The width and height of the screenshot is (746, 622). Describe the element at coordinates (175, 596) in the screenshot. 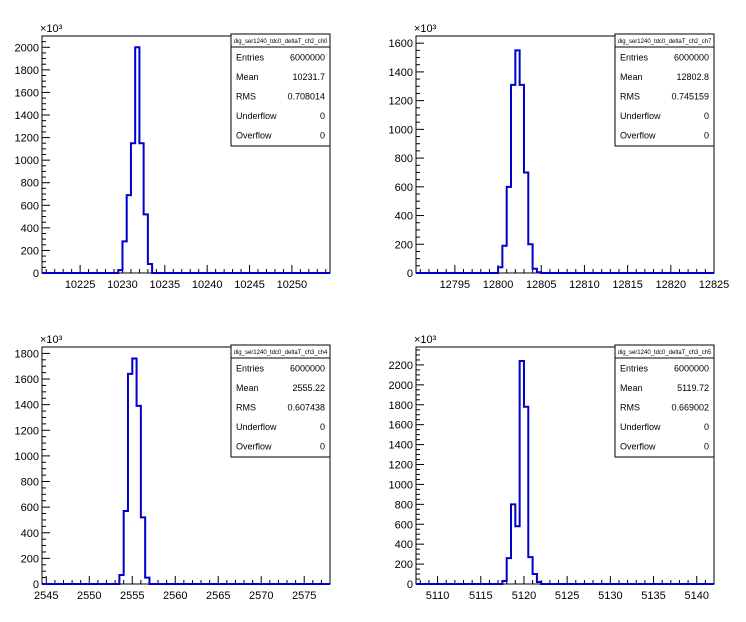

I see `x-tick-label: 2560` at that location.